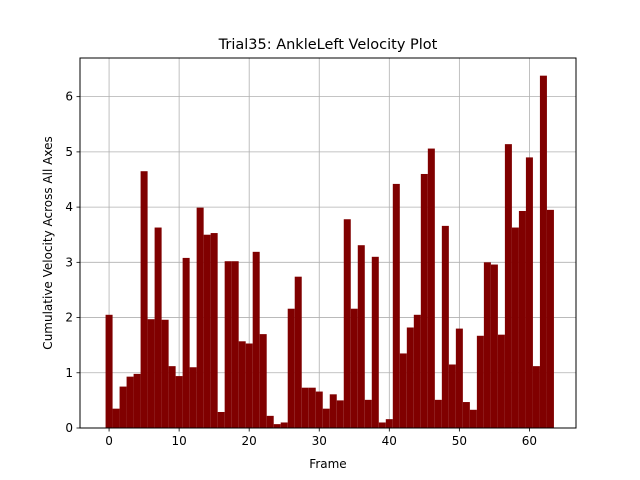 The image size is (640, 480). What do you see at coordinates (529, 441) in the screenshot?
I see `x-tick-label: 60` at bounding box center [529, 441].